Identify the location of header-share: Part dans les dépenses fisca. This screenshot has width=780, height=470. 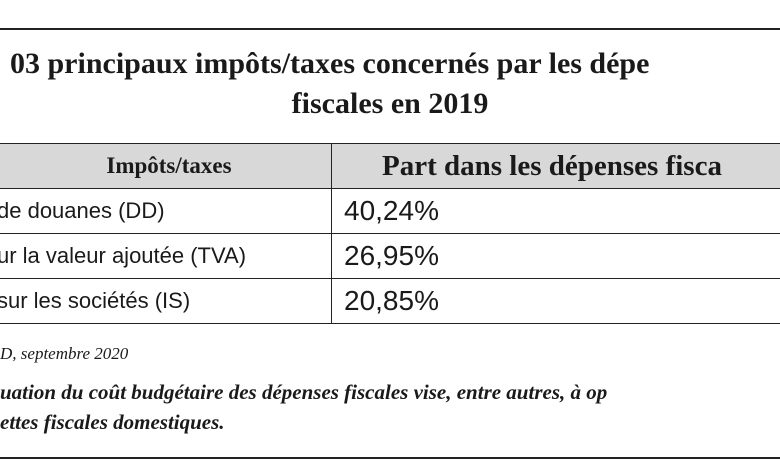
(555, 166).